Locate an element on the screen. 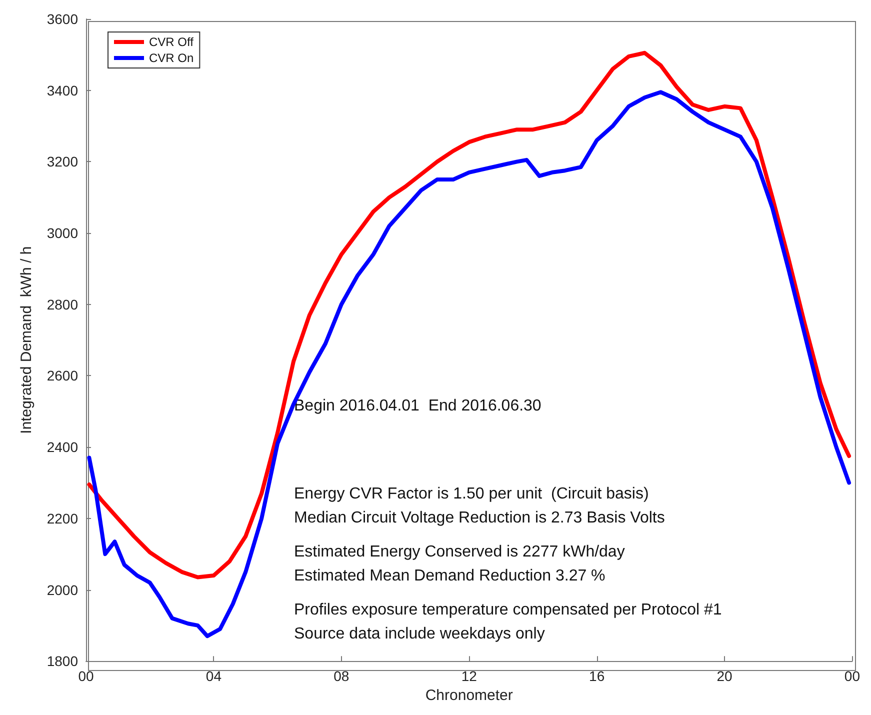 The height and width of the screenshot is (715, 871). y-tick-label: 3600 is located at coordinates (62, 19).